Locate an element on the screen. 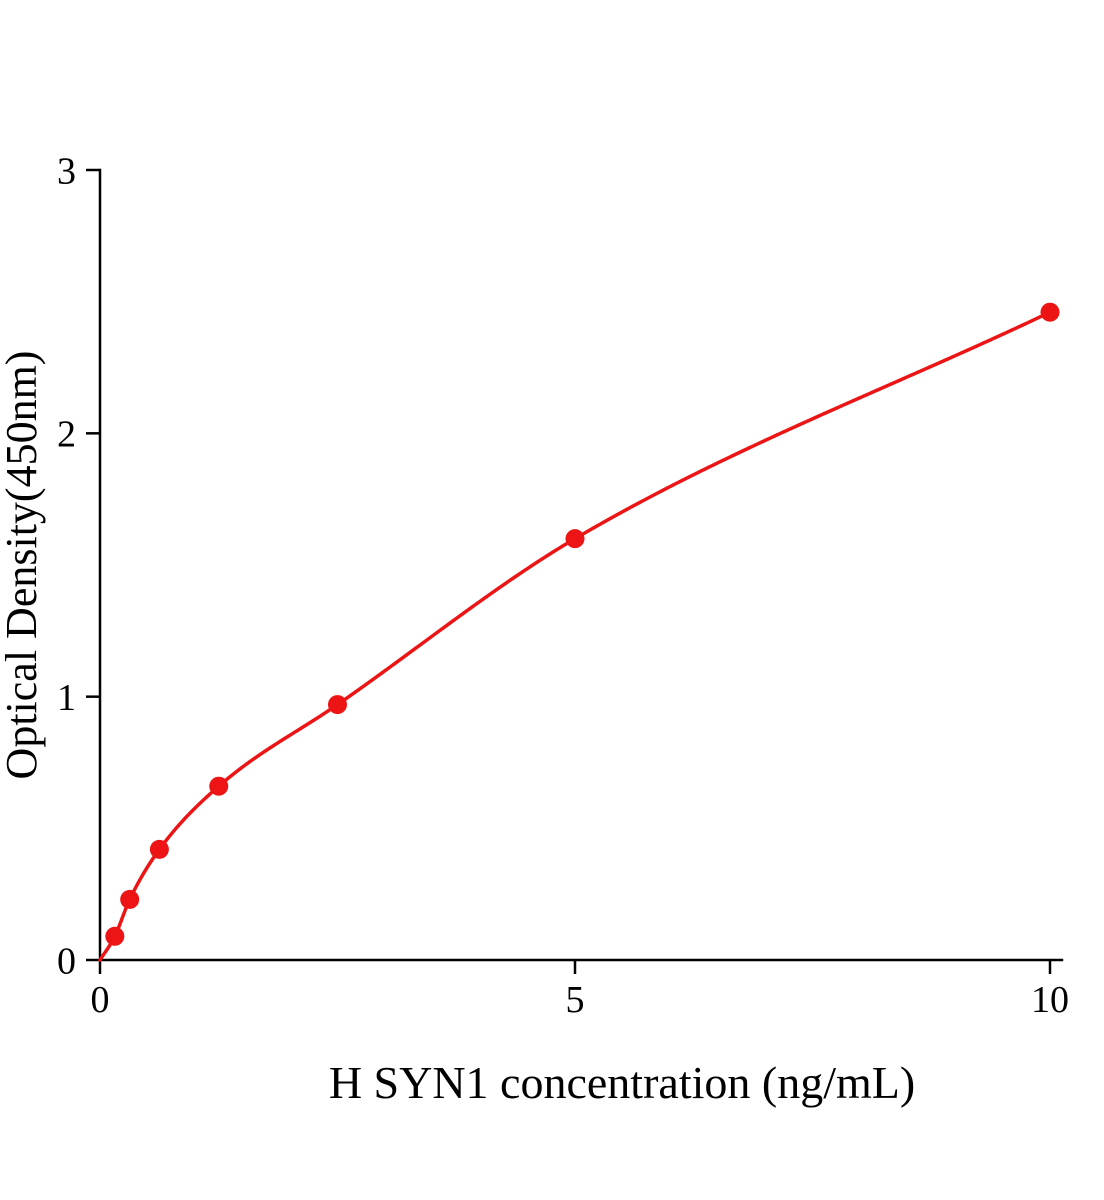  y-tick-label: 1 is located at coordinates (66, 698).